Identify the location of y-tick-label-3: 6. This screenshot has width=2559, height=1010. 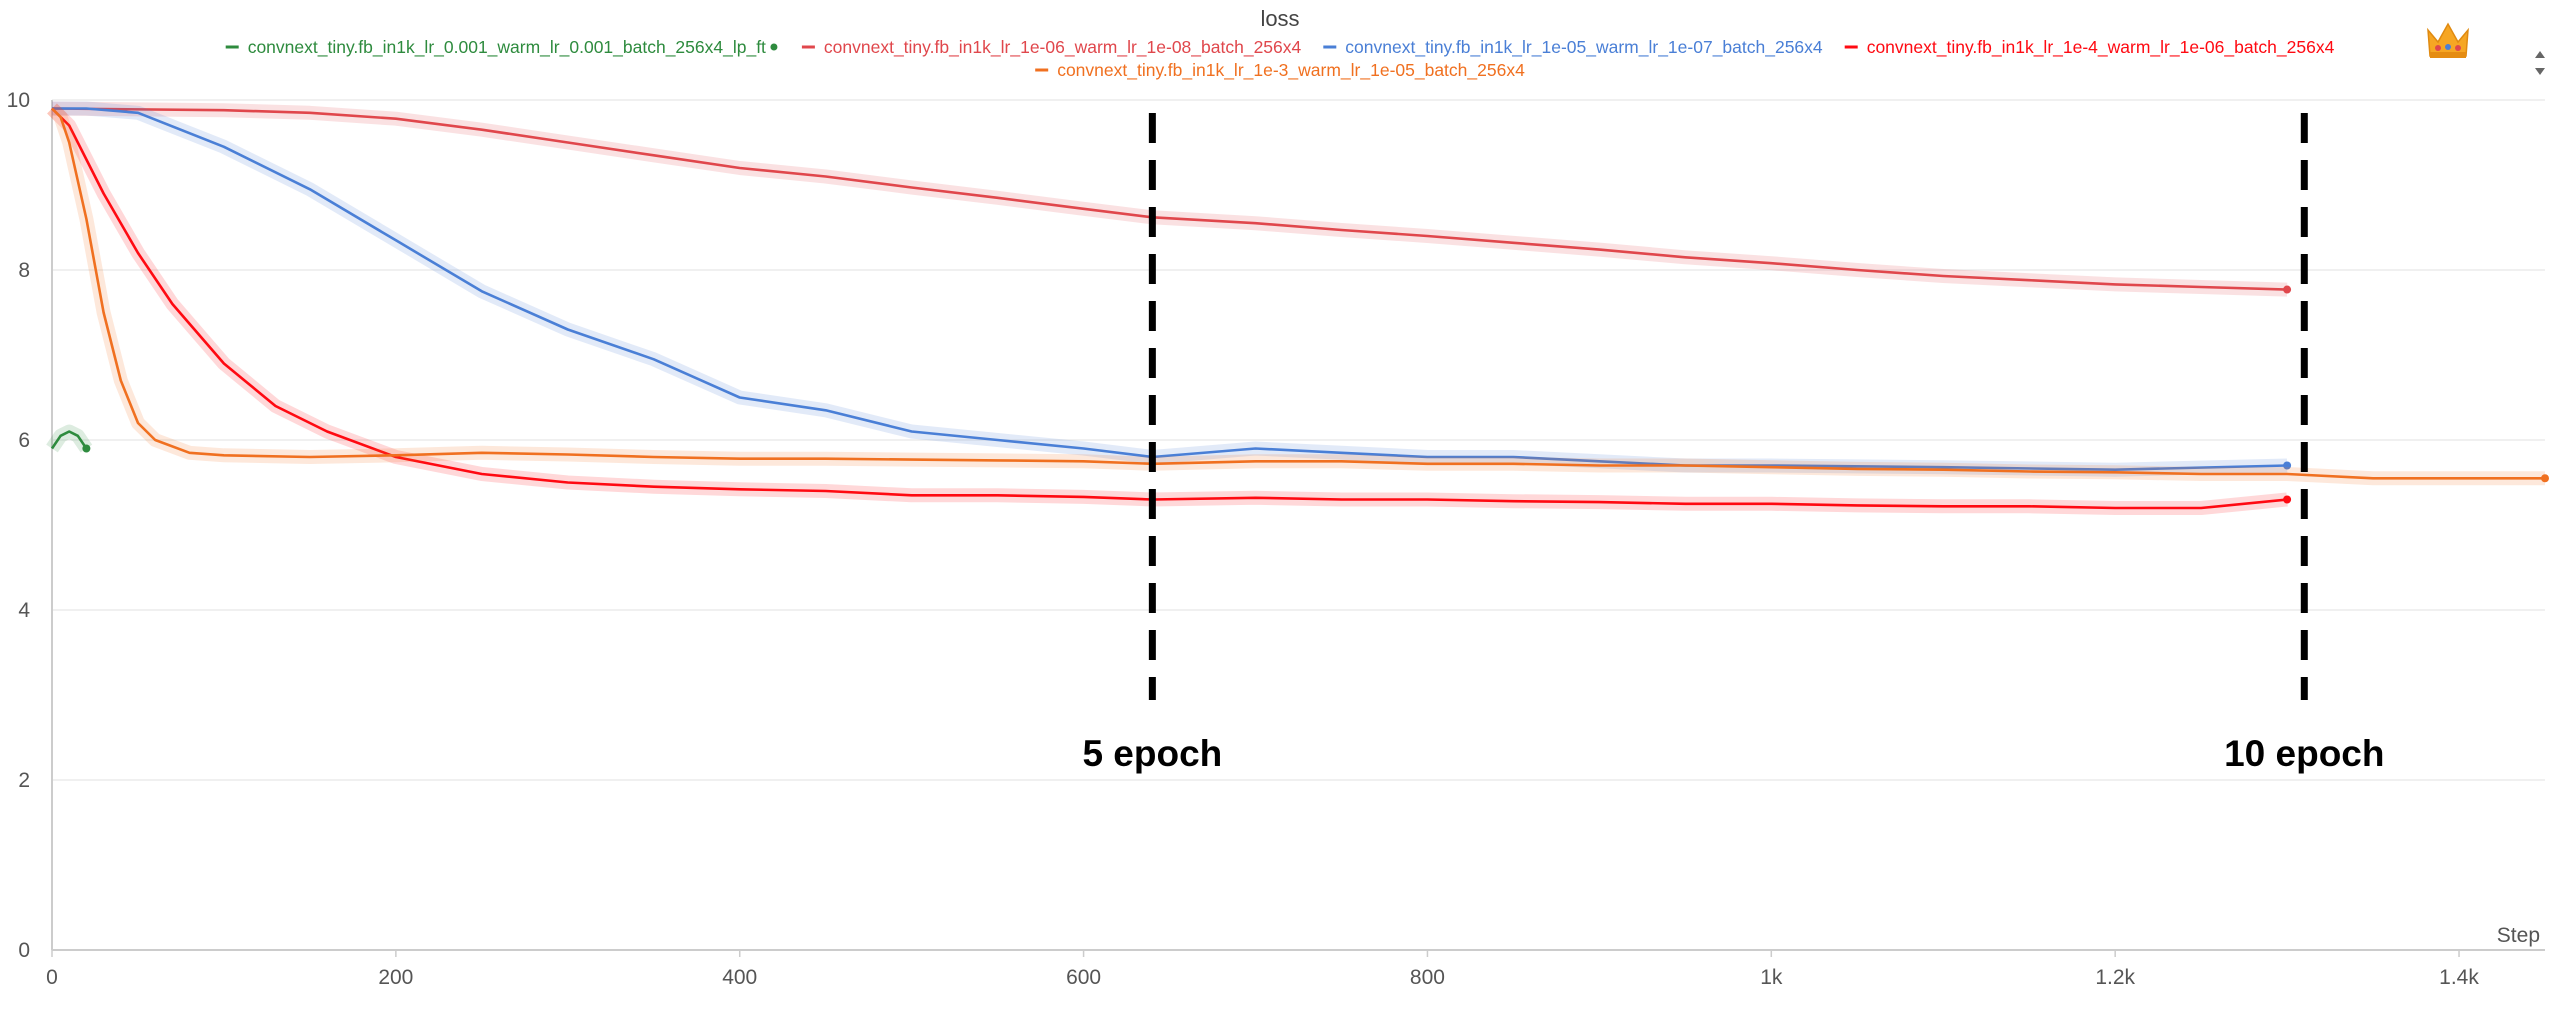
(24, 440).